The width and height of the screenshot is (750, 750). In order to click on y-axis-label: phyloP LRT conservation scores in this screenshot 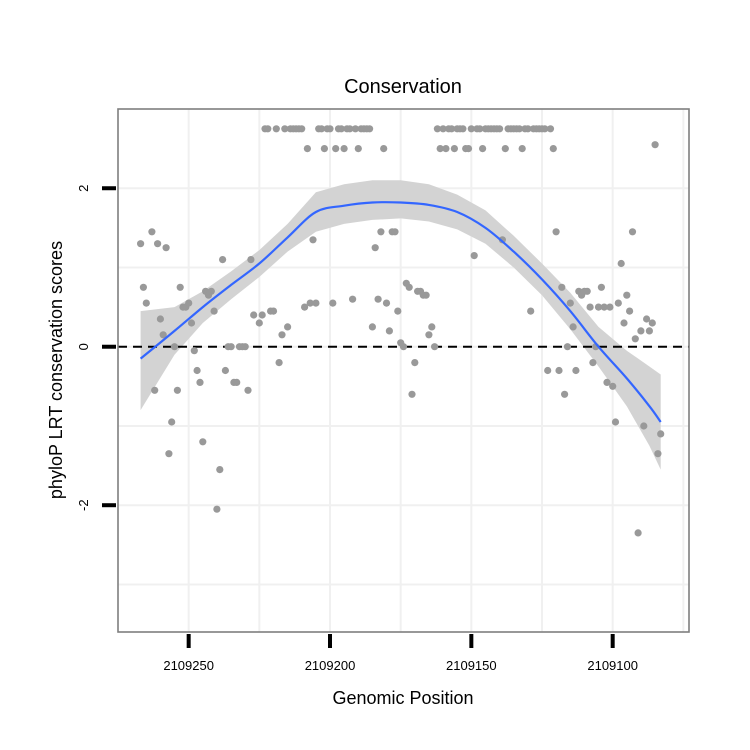, I will do `click(56, 370)`.